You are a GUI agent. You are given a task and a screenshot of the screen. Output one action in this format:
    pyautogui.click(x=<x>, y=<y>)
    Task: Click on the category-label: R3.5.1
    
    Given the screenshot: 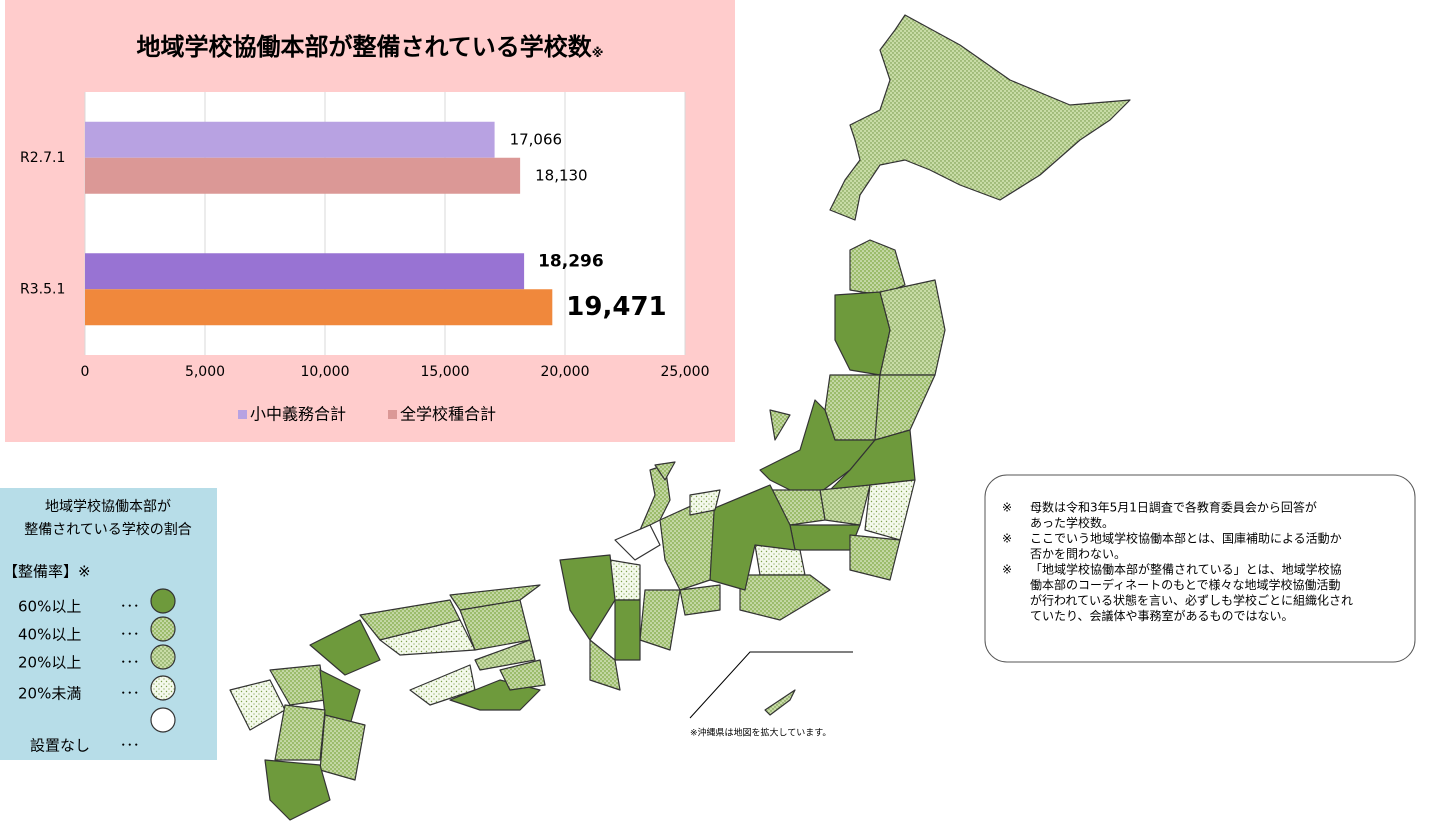 What is the action you would take?
    pyautogui.click(x=42, y=289)
    